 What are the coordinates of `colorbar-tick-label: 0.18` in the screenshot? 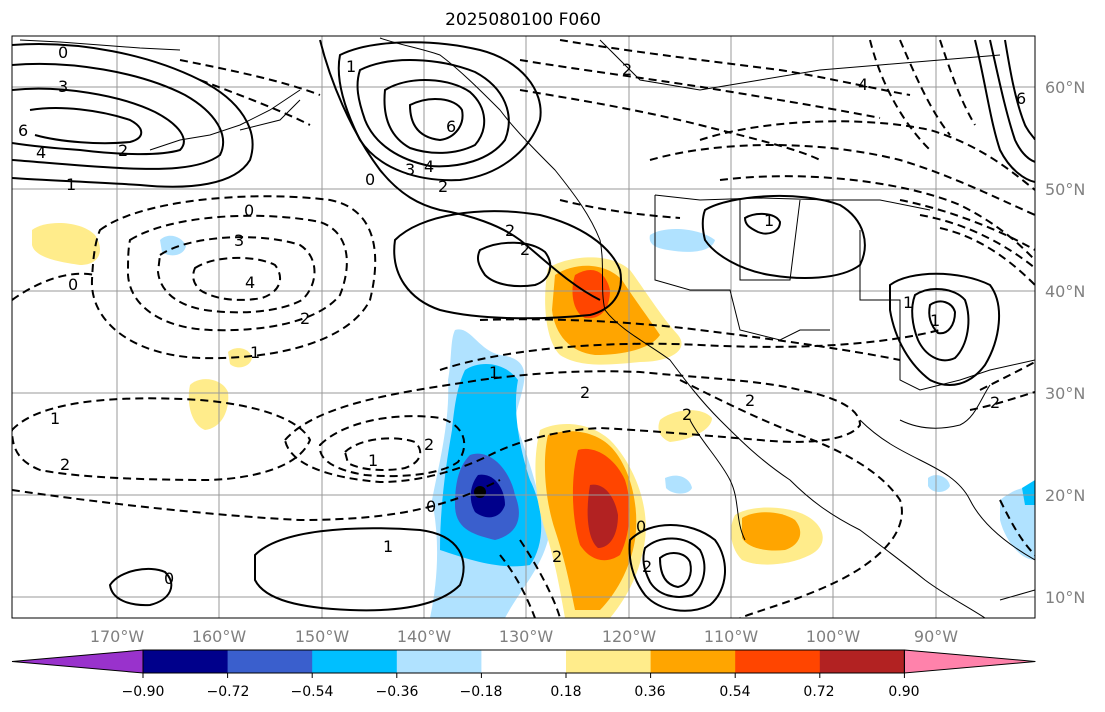 It's located at (565, 692).